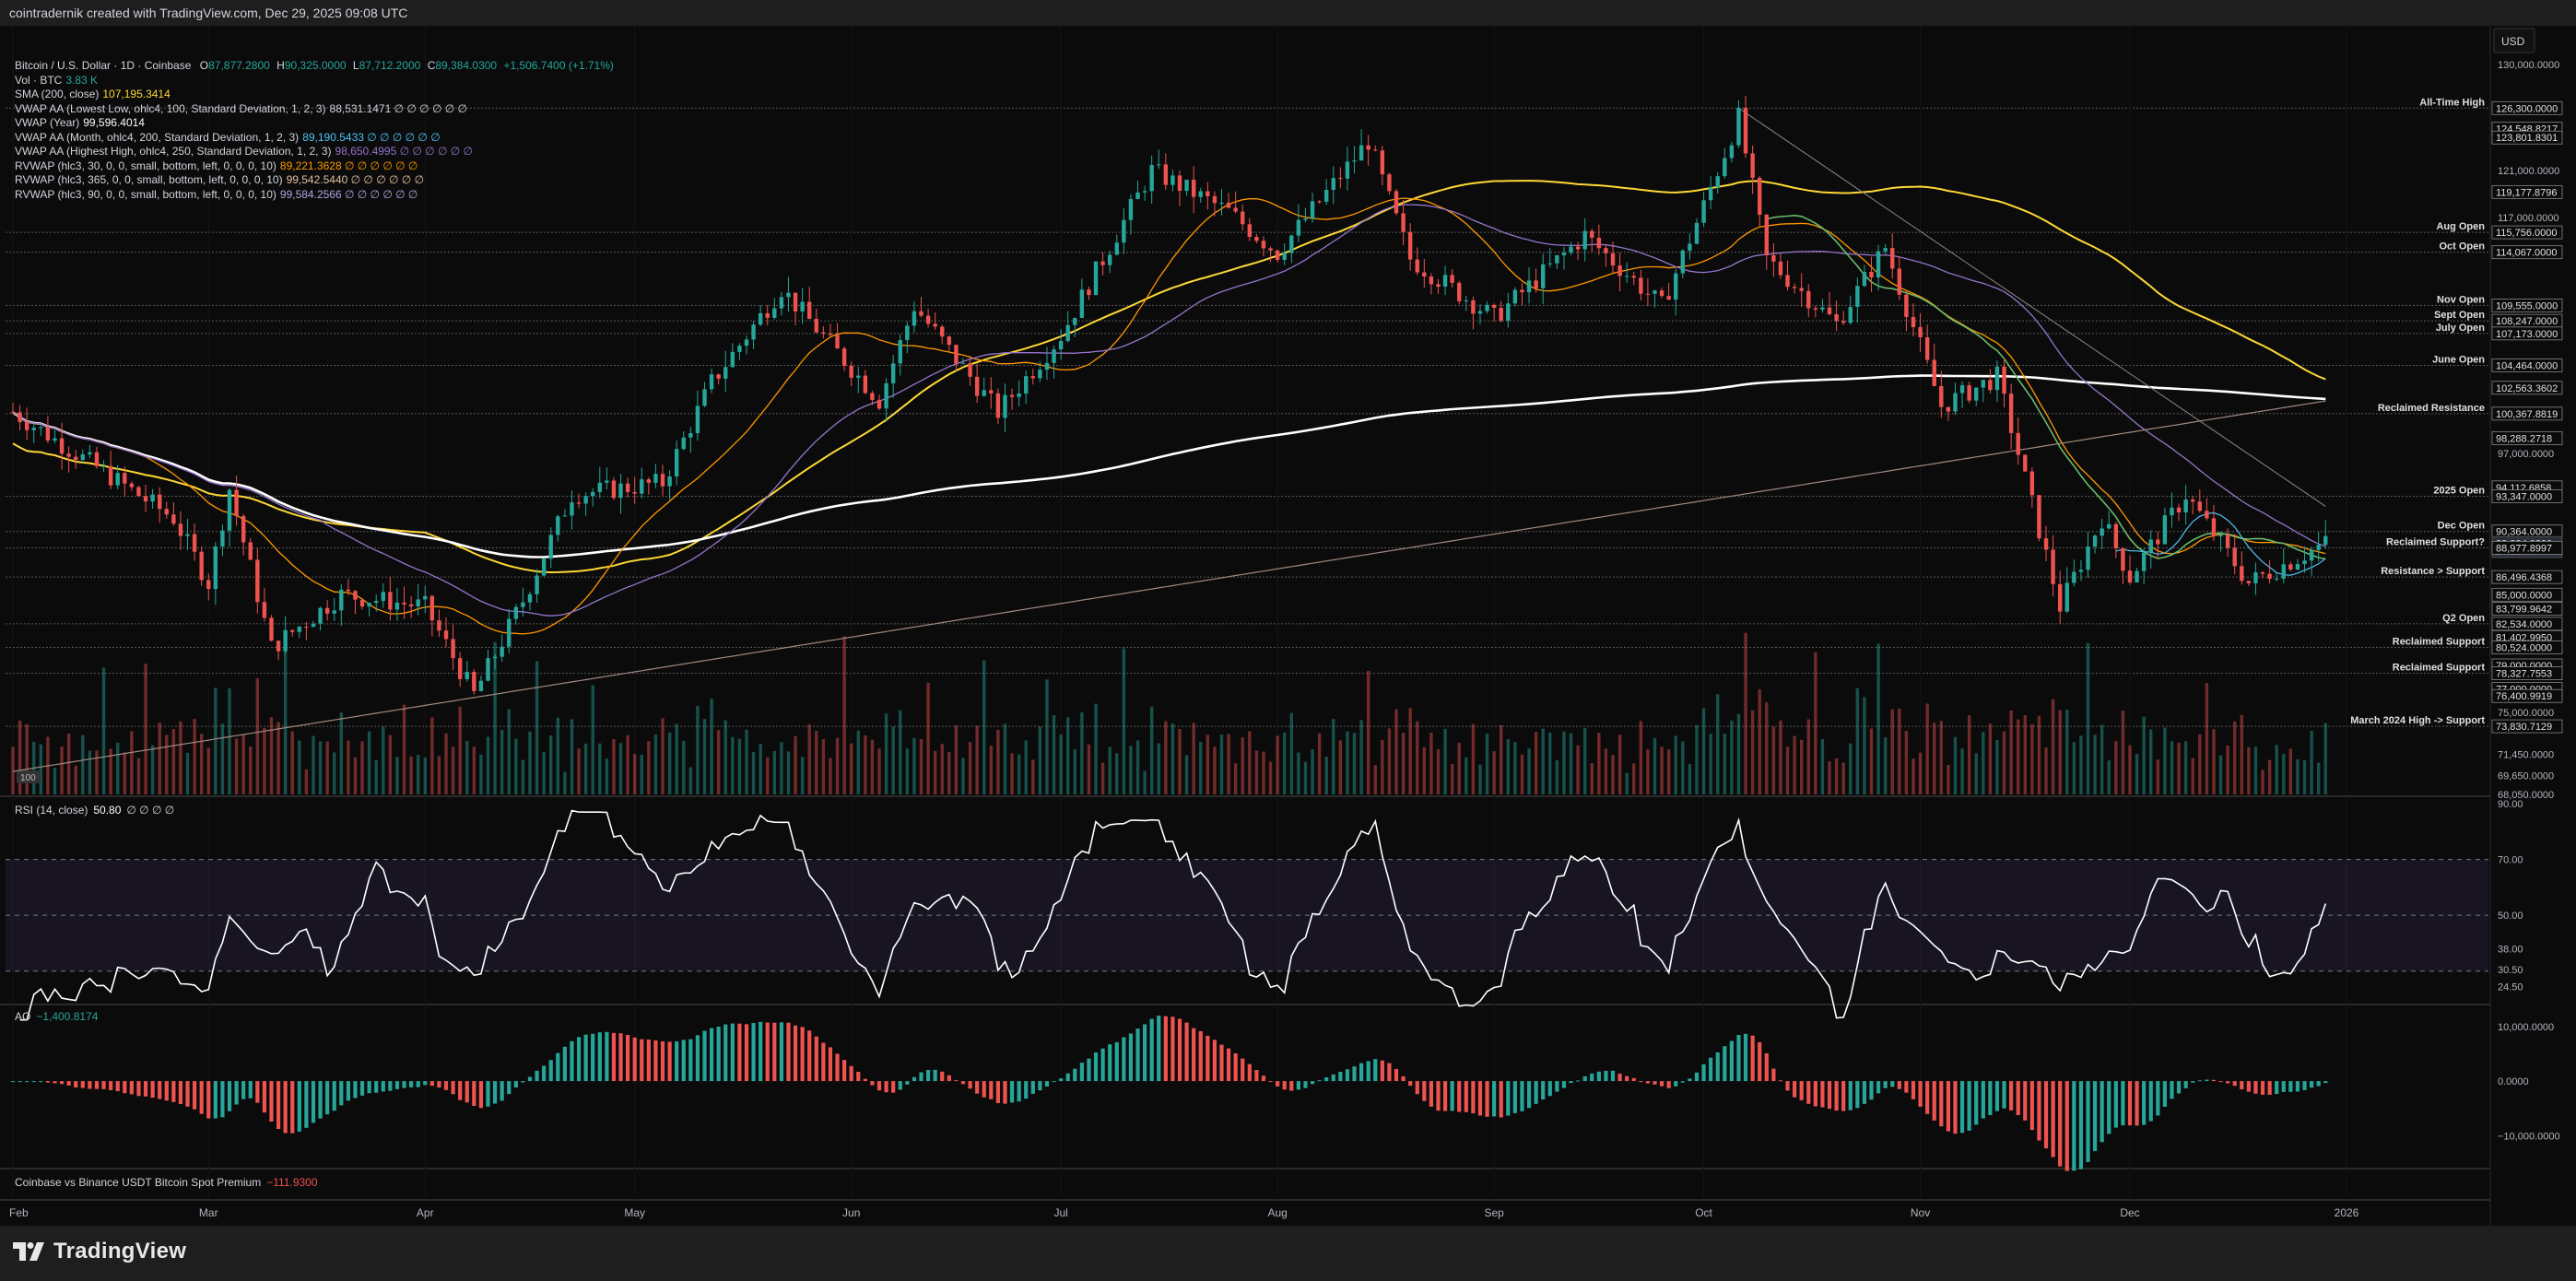  What do you see at coordinates (56, 1016) in the screenshot?
I see `ao-legend: AO −1,400.8174` at bounding box center [56, 1016].